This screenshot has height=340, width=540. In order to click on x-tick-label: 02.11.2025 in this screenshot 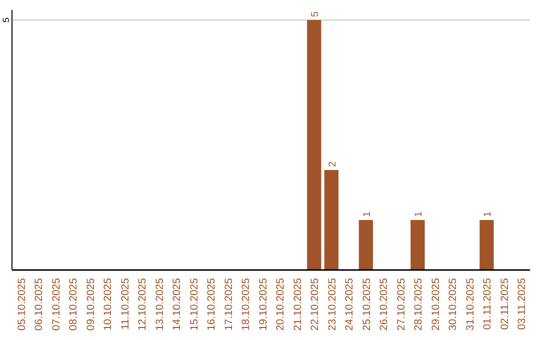, I will do `click(504, 304)`.